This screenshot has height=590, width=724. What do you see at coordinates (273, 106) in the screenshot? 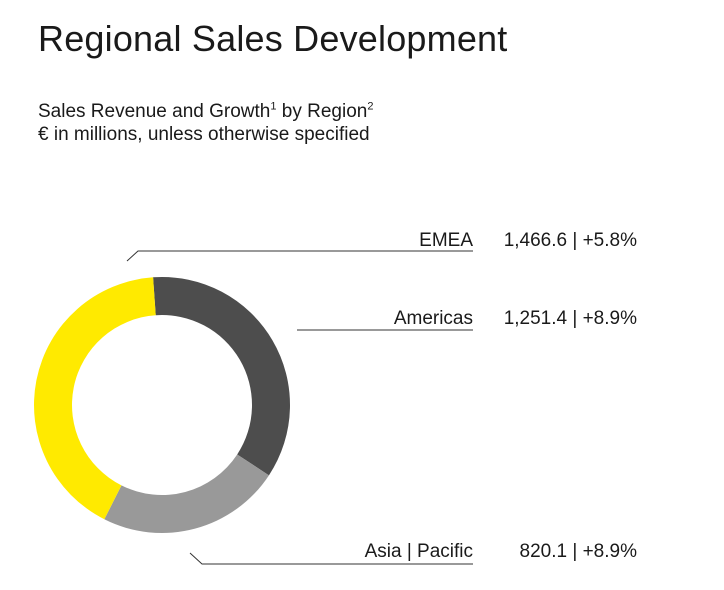
I see `footnote-1: 1` at bounding box center [273, 106].